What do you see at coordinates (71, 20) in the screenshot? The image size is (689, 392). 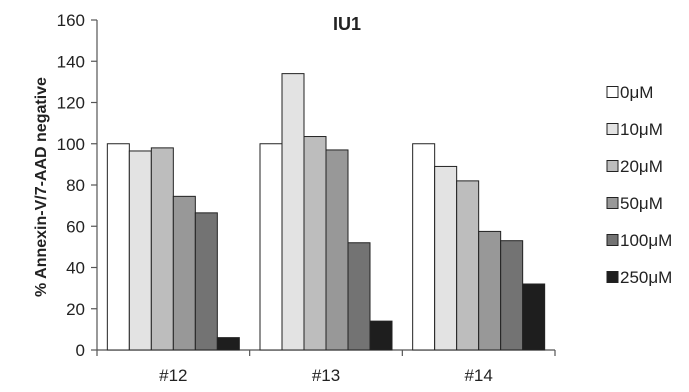 I see `y-tick-label: 160` at bounding box center [71, 20].